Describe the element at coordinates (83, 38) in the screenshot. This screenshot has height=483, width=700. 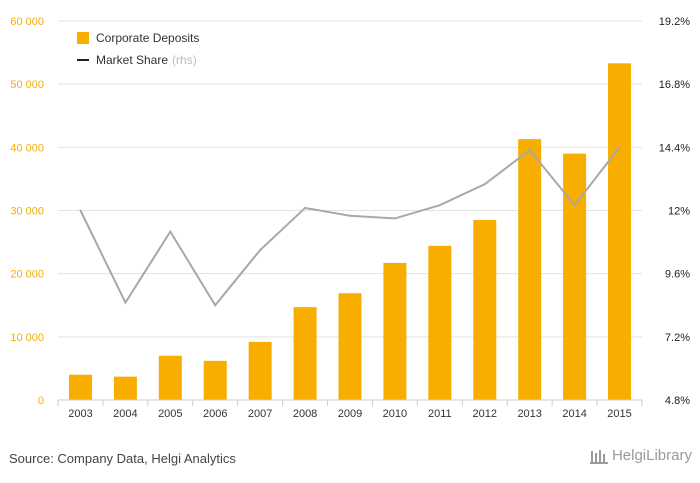
I see `legend-bar-swatch` at that location.